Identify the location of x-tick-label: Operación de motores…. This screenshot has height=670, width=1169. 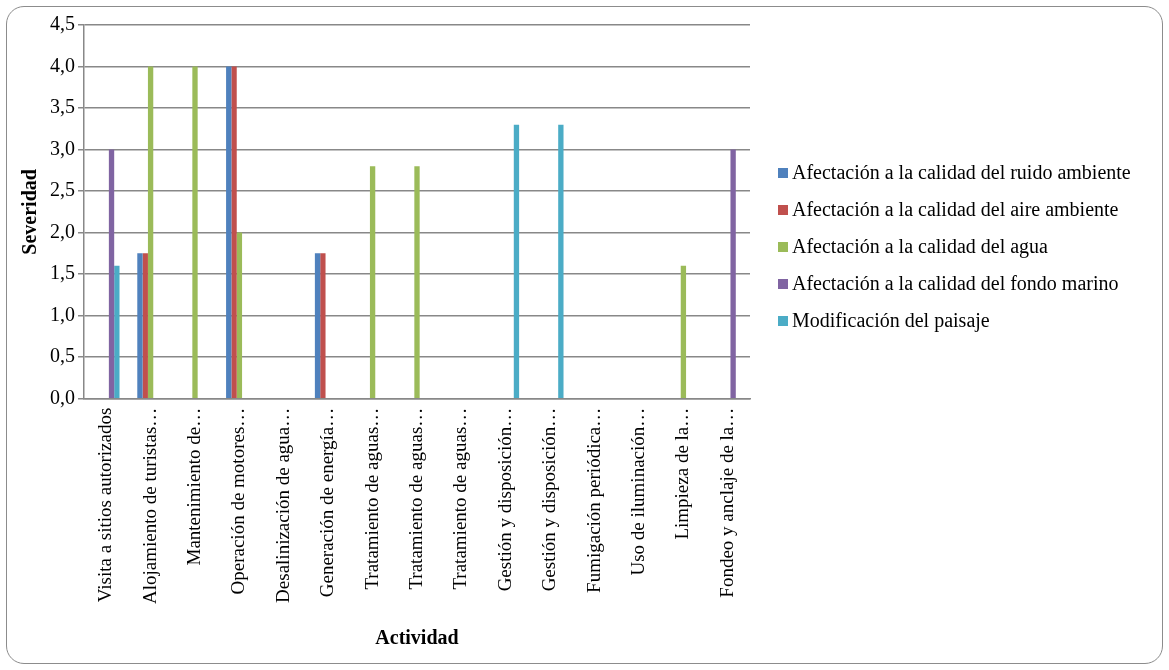
(238, 501).